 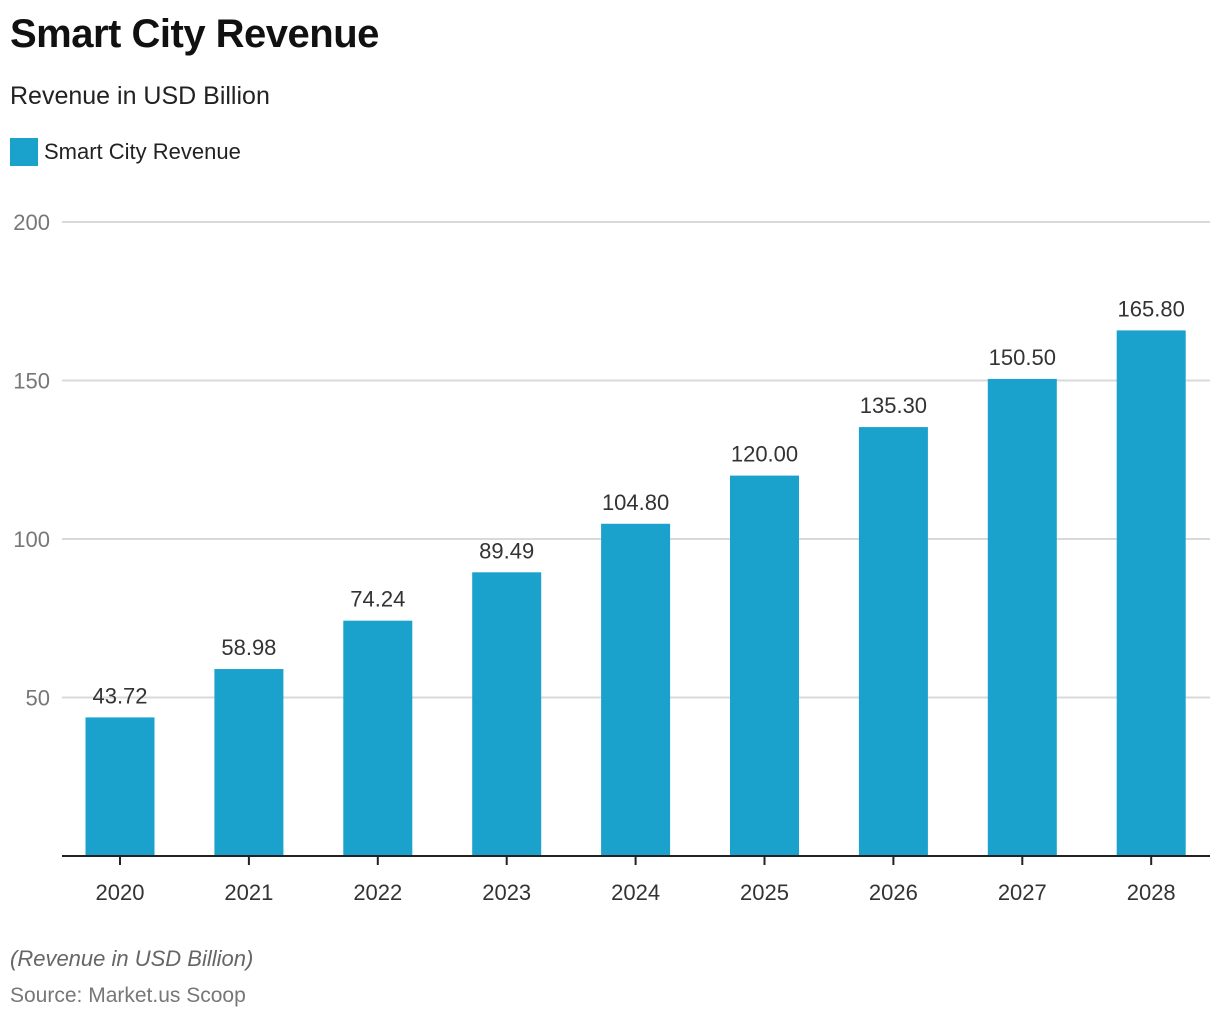 I want to click on data-label: 120.00, so click(x=764, y=454).